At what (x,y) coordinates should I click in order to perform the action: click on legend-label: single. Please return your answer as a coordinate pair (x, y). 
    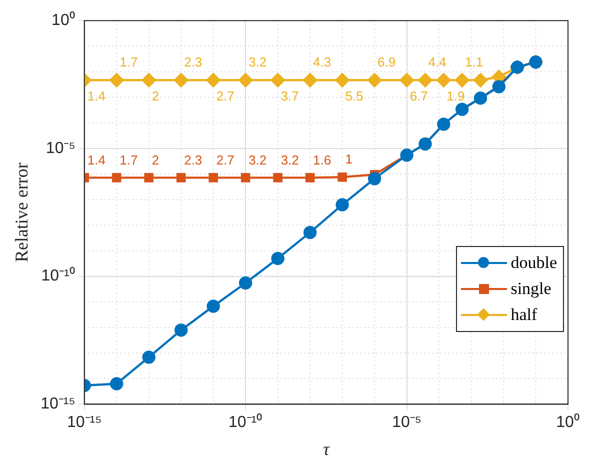
    Looking at the image, I should click on (531, 288).